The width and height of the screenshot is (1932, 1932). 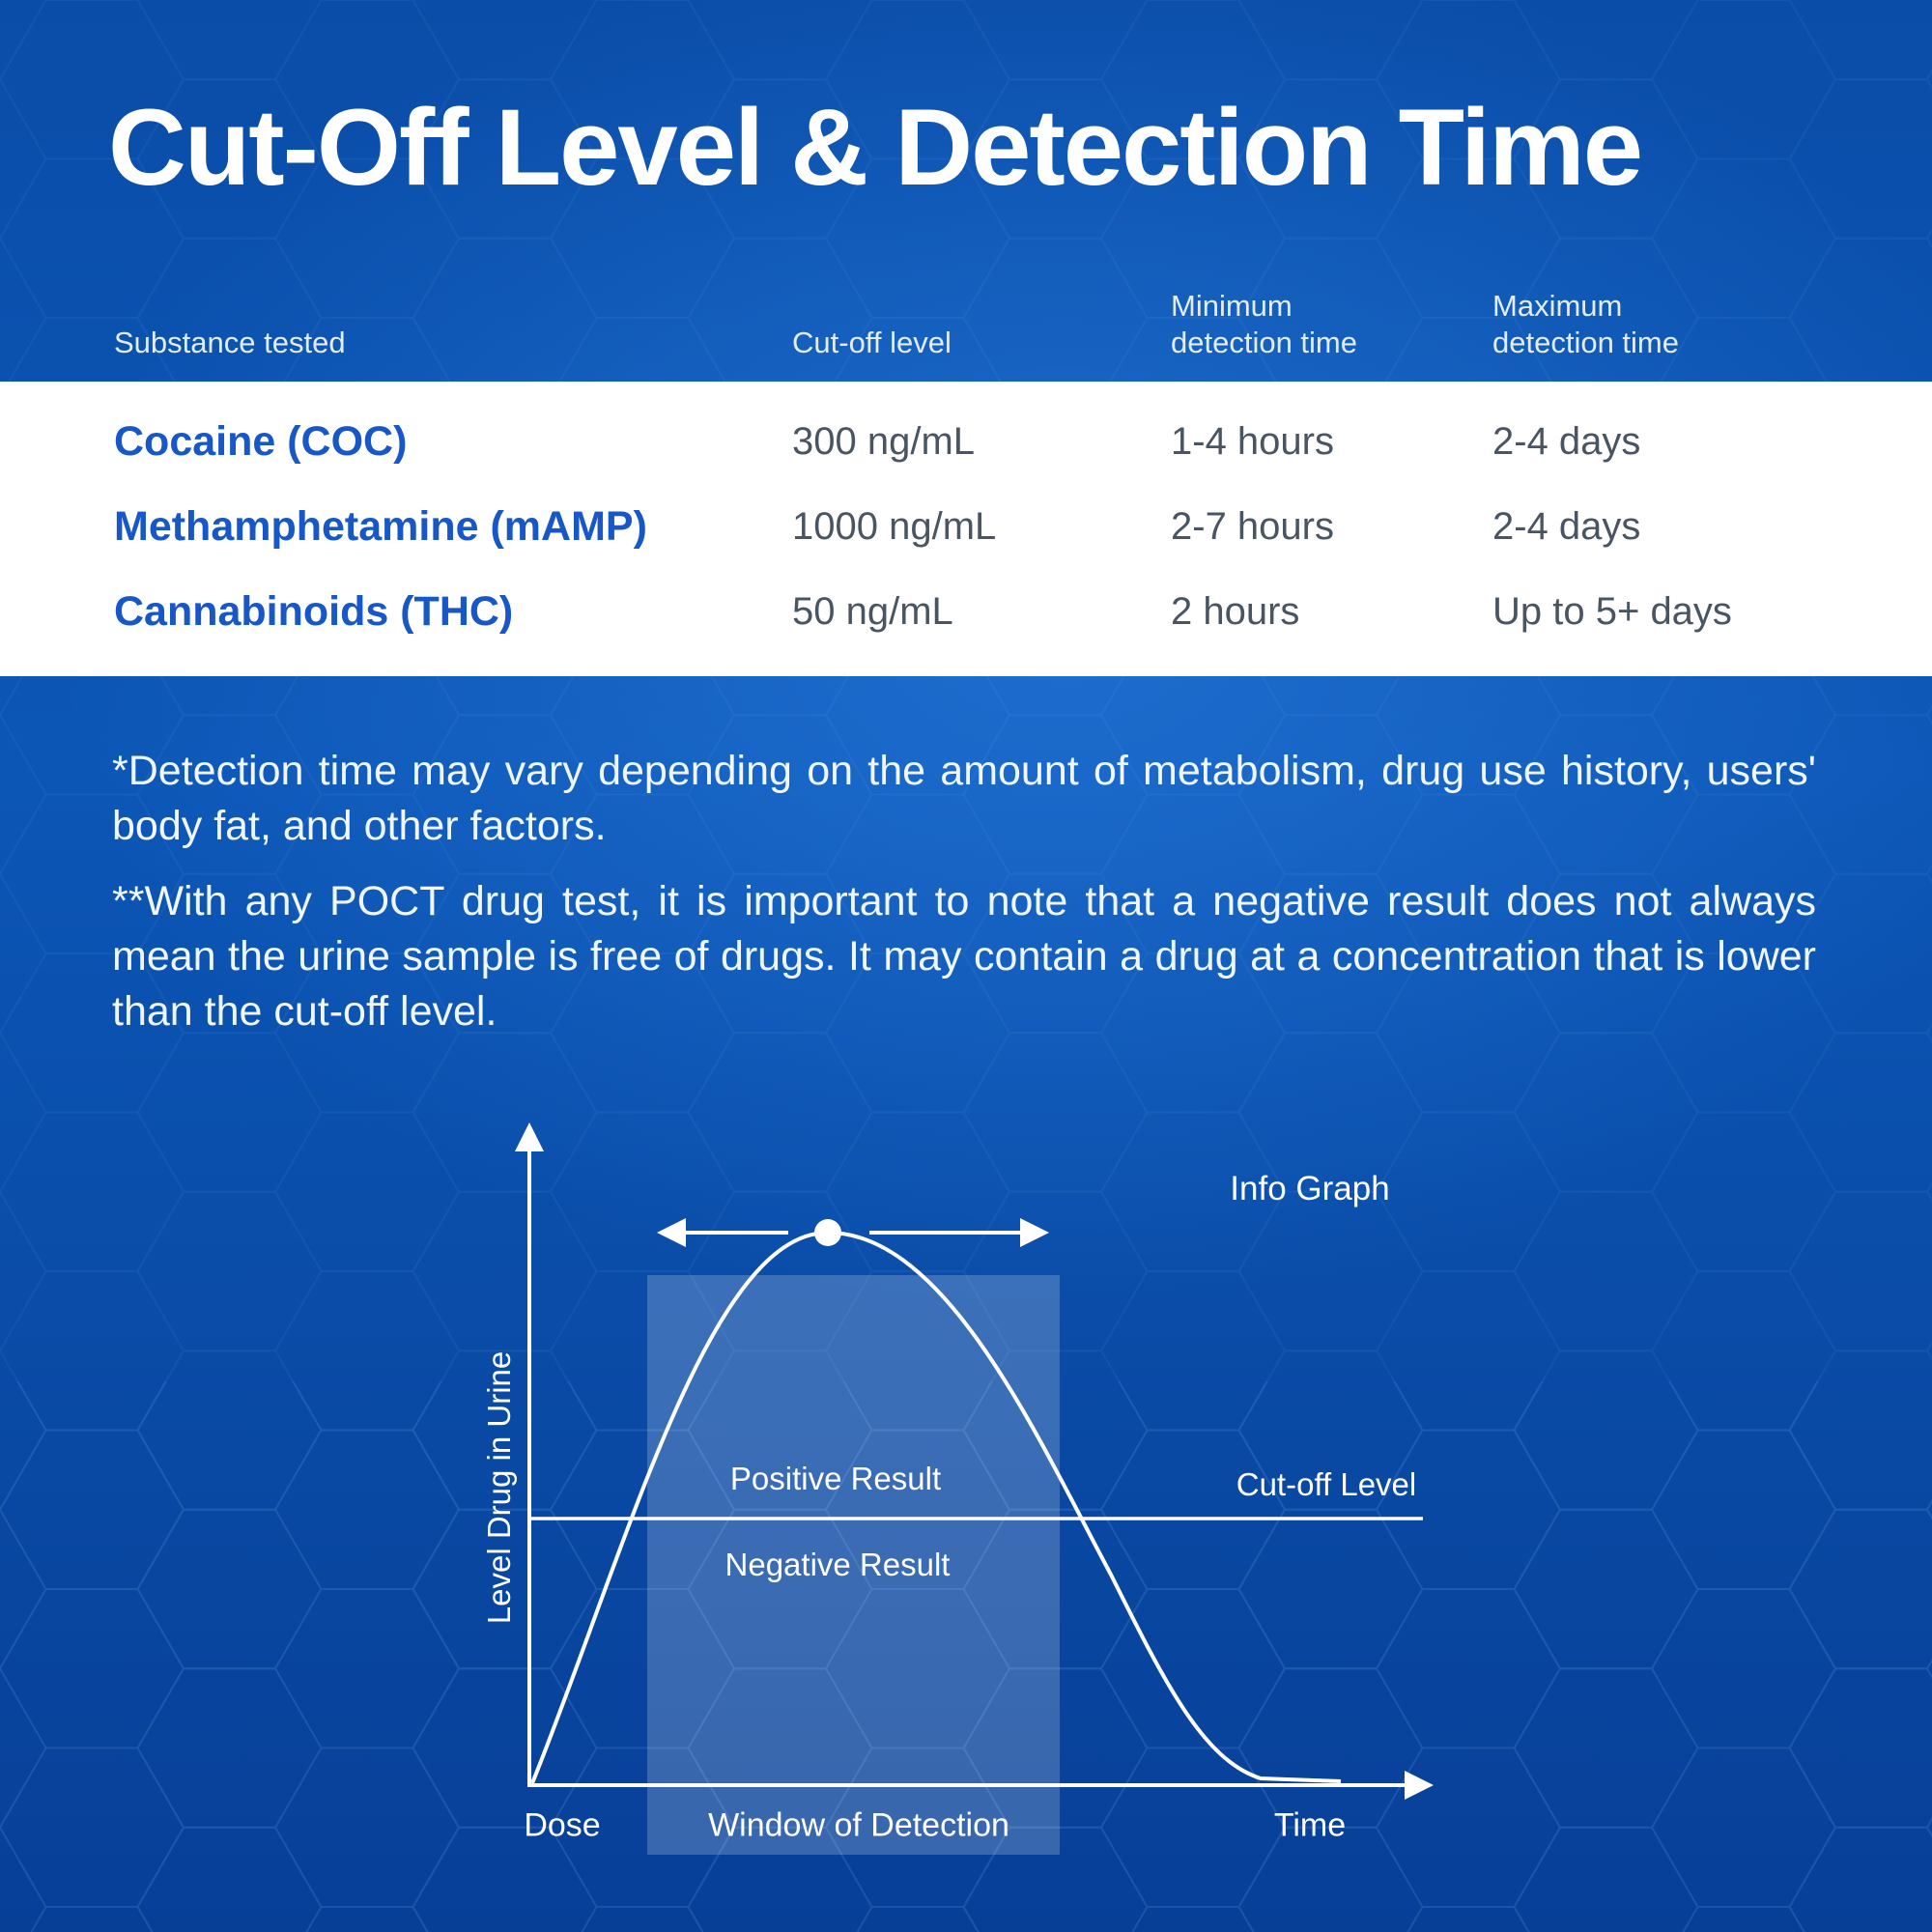 I want to click on positive-result-label: Positive Result, so click(x=835, y=1478).